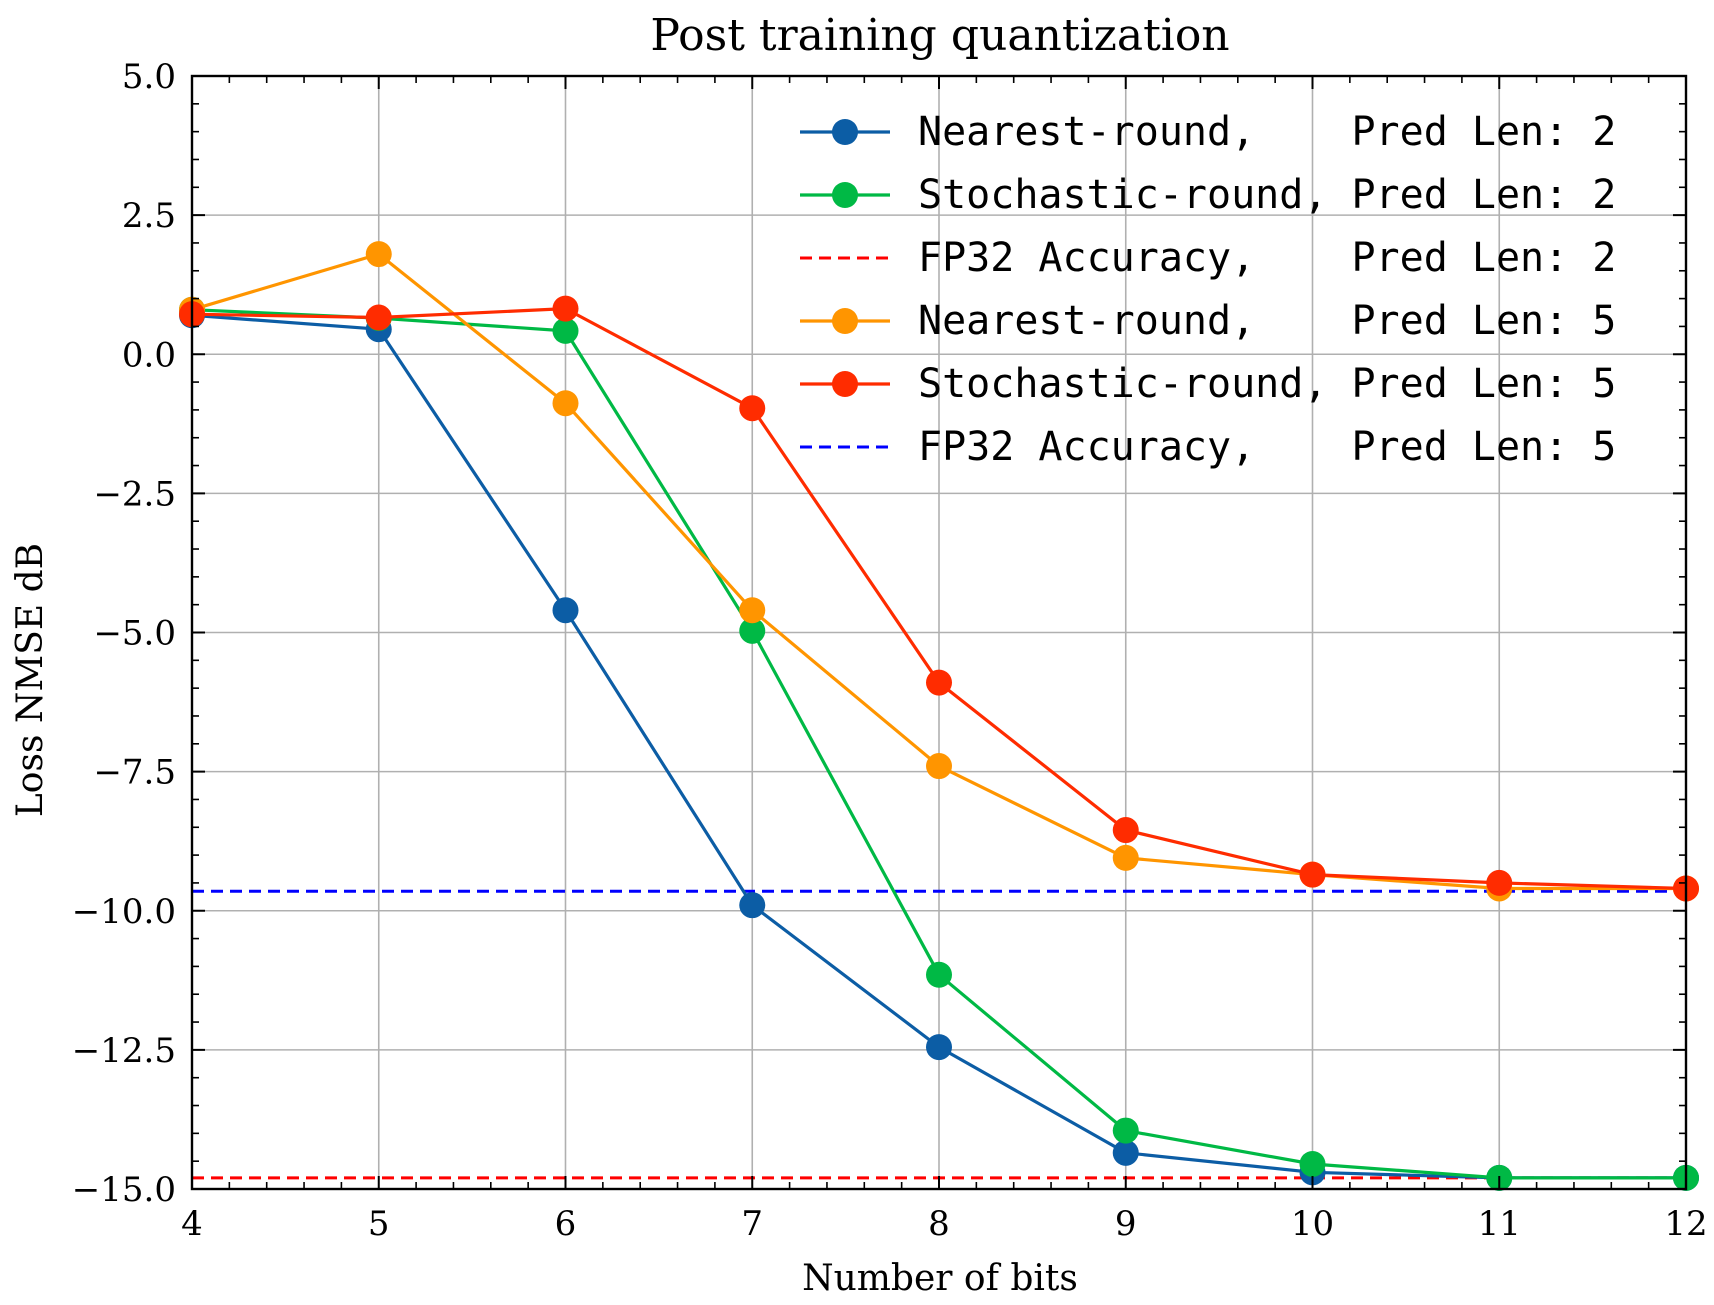 This screenshot has height=1305, width=1714. Describe the element at coordinates (30, 680) in the screenshot. I see `y-axis-label: Loss NMSE dB` at that location.